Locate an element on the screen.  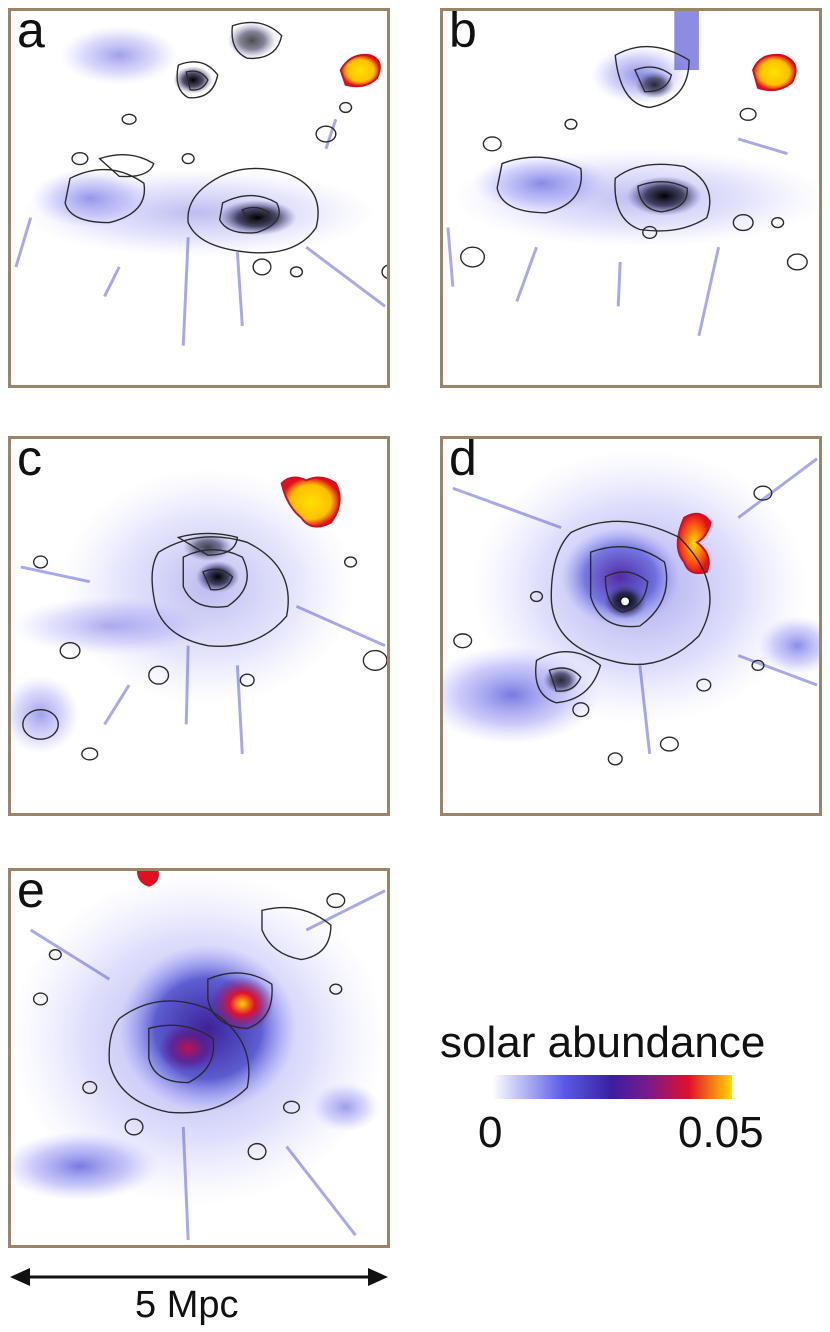
colorbar-max-label: 0.05 is located at coordinates (721, 1132).